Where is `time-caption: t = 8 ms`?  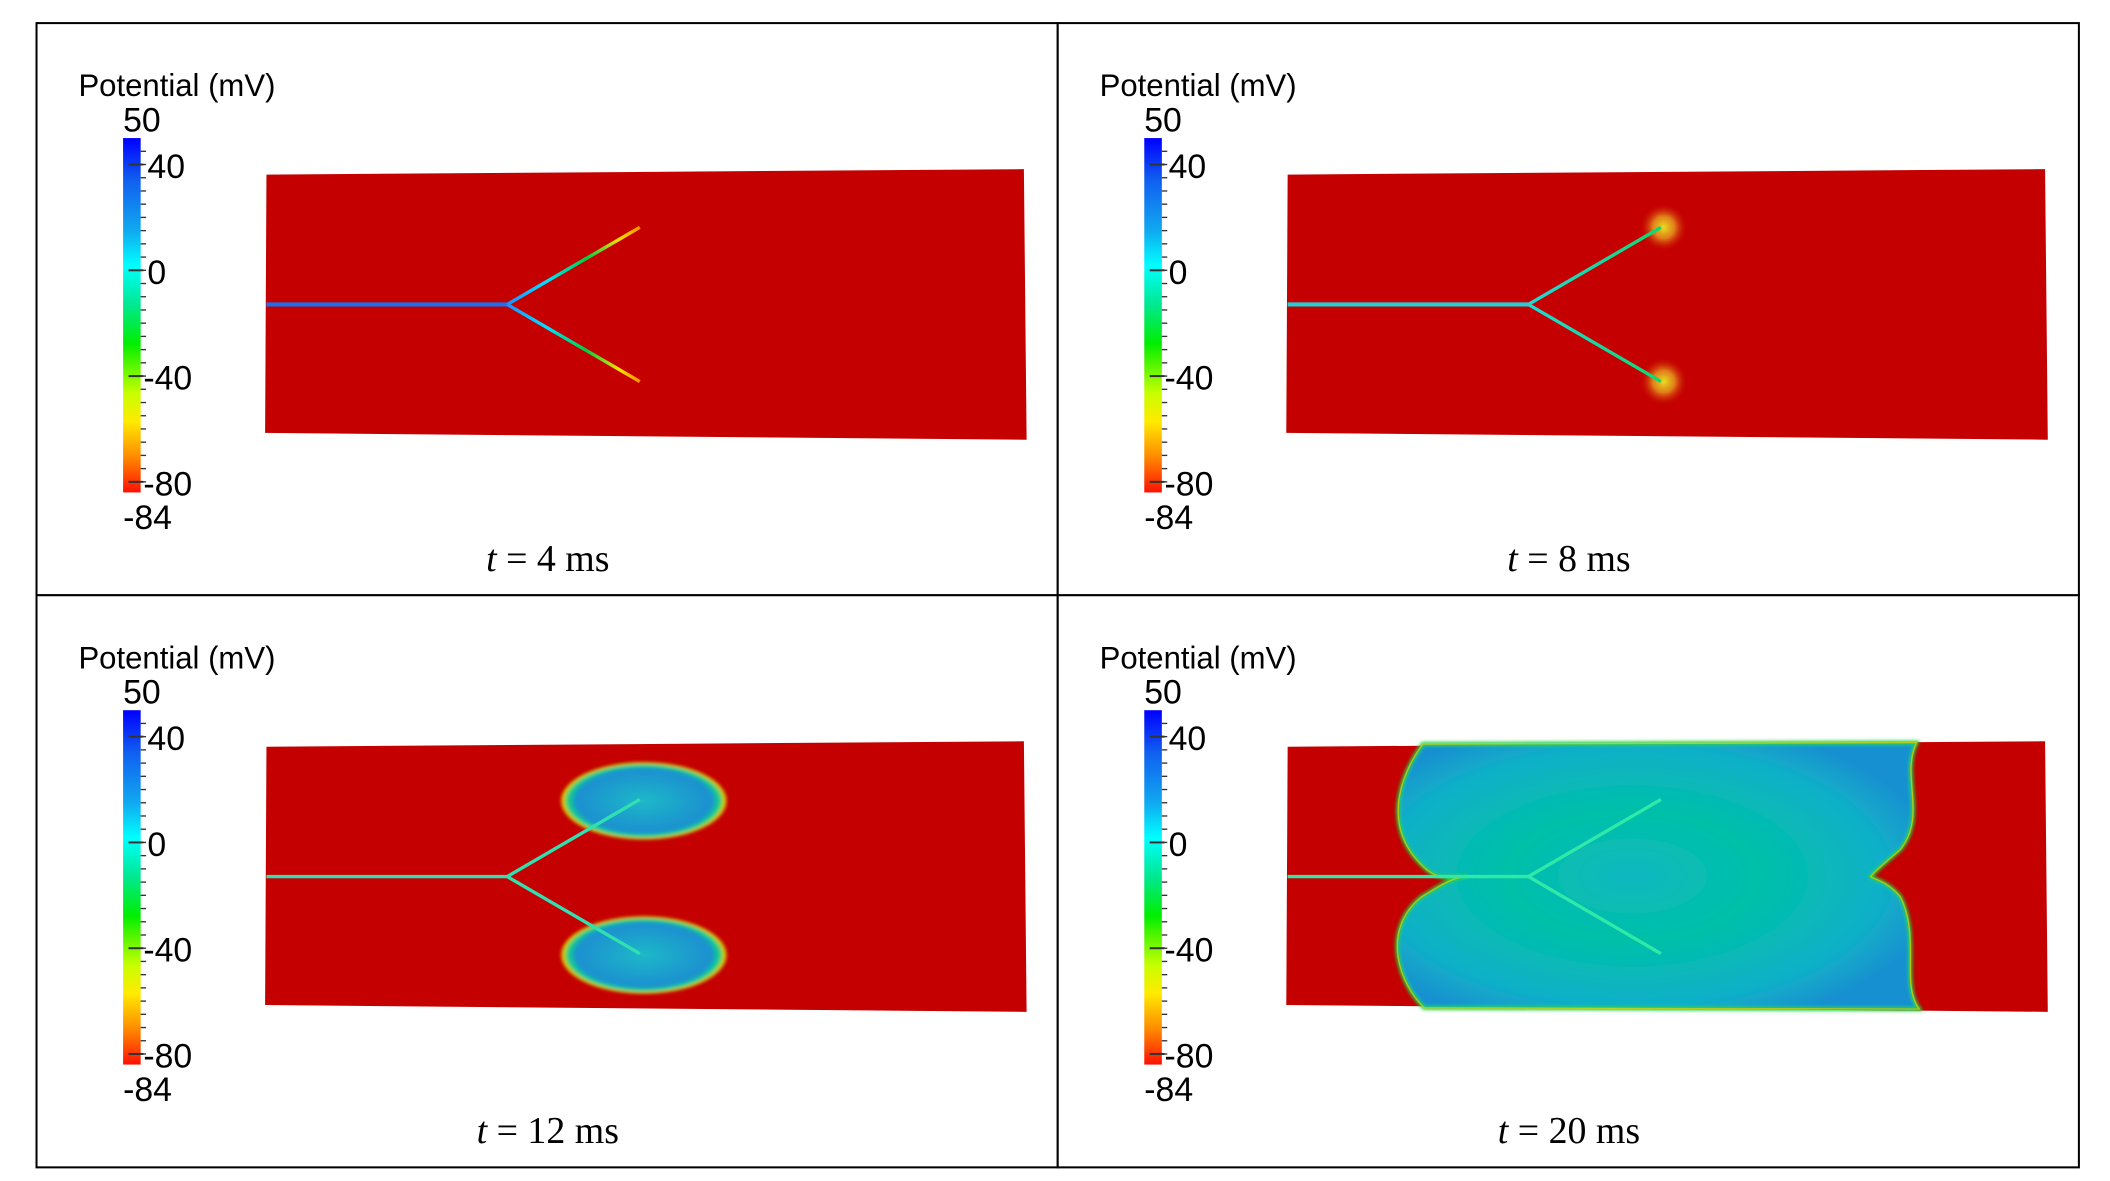
time-caption: t = 8 ms is located at coordinates (1568, 559).